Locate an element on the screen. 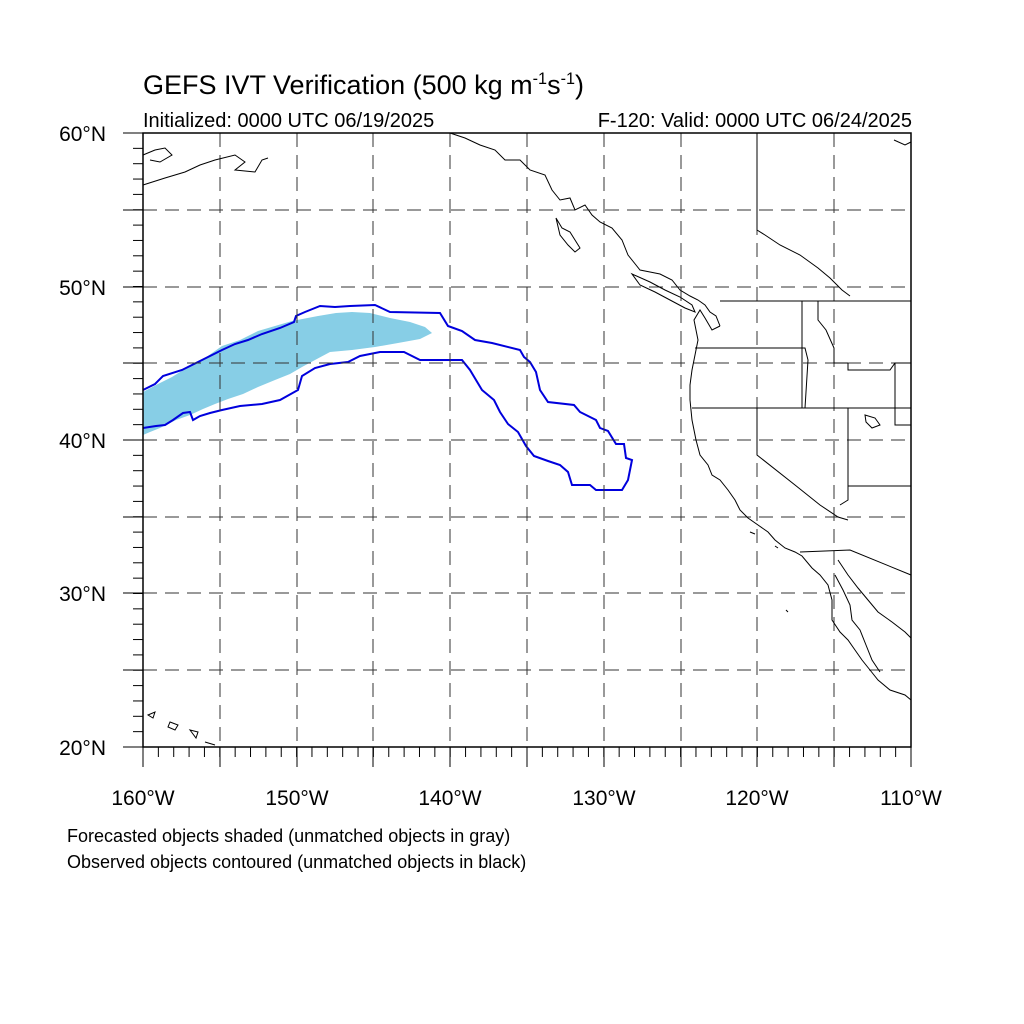  lon-label-110: 110°W is located at coordinates (911, 798).